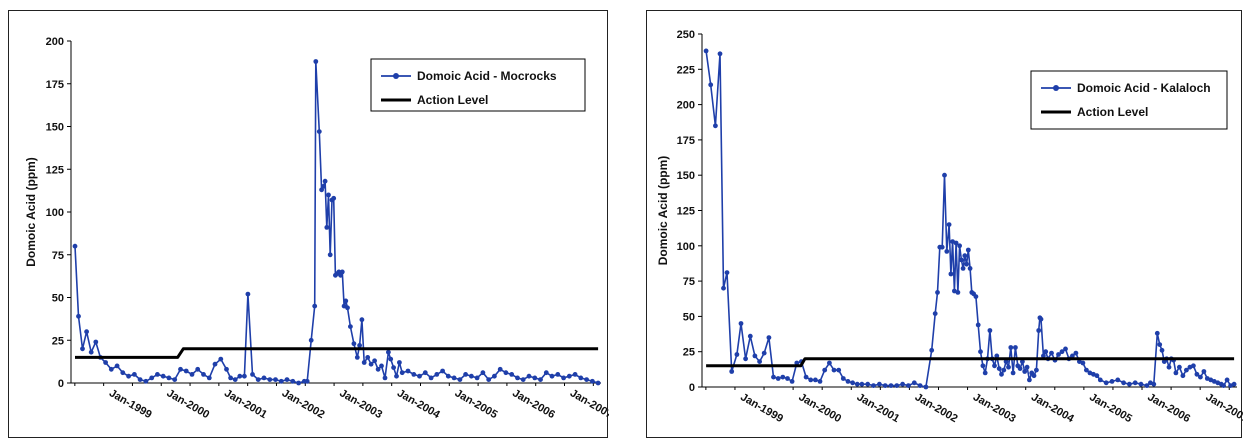  Describe the element at coordinates (31, 212) in the screenshot. I see `y-axis-label: Domoic Acid (ppm)` at that location.